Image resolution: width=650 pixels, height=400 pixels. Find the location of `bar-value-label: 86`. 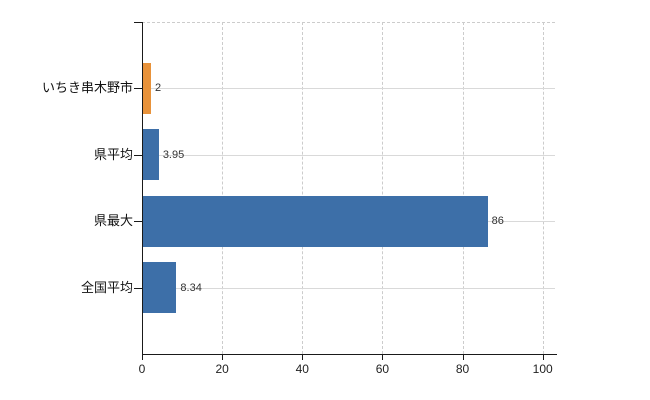

bar-value-label: 86 is located at coordinates (497, 221).